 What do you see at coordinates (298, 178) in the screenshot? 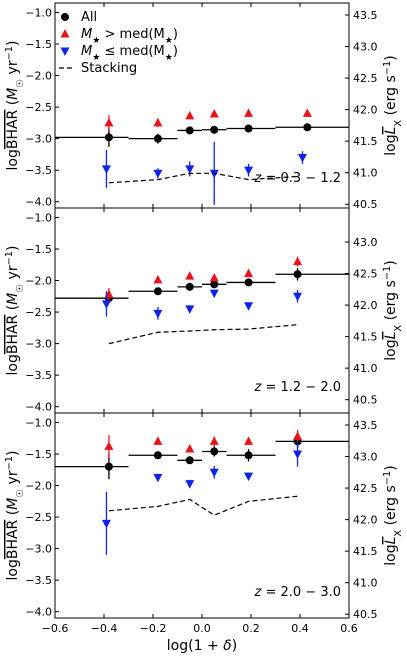
I see `redshift-annotation: z = 0.3 − 1.2` at bounding box center [298, 178].